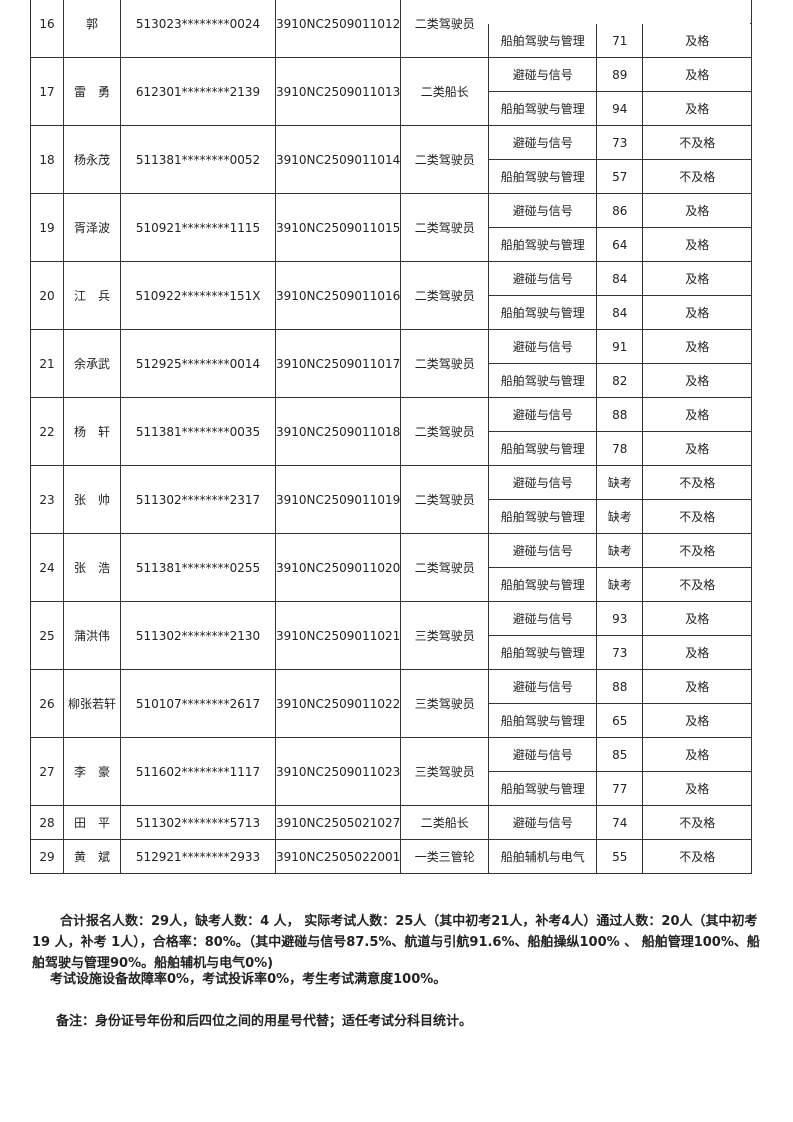 The width and height of the screenshot is (793, 1122). Describe the element at coordinates (92, 635) in the screenshot. I see `candidate-name: 蒲洪伟` at that location.